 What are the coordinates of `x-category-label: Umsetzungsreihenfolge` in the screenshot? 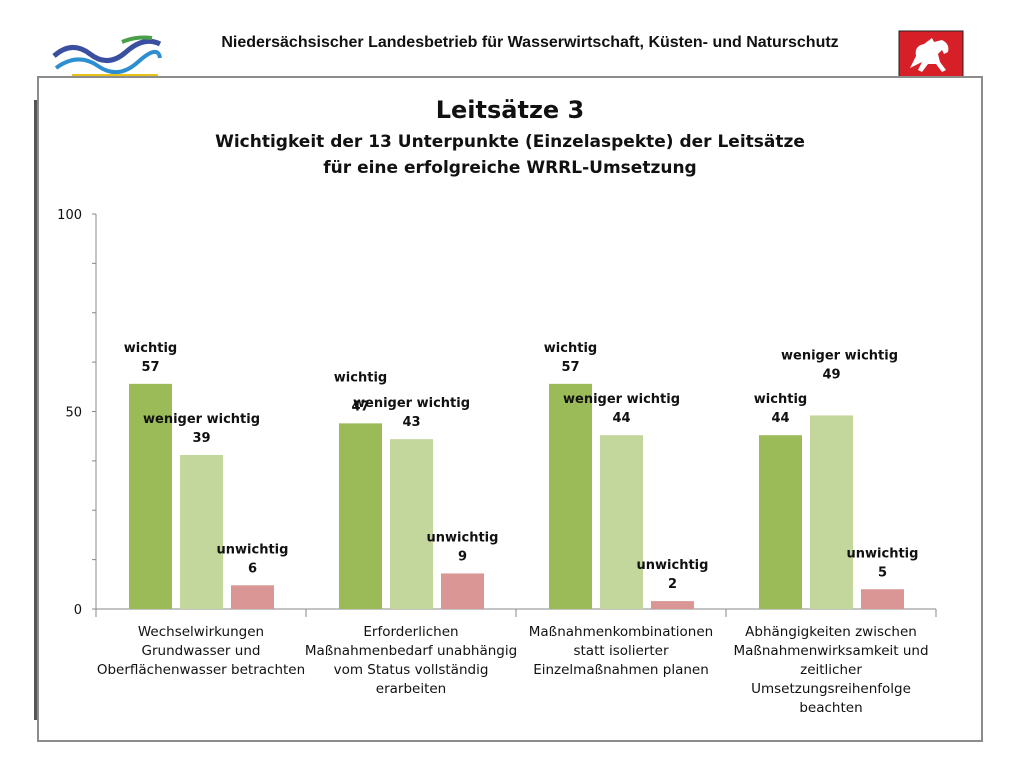 It's located at (831, 689).